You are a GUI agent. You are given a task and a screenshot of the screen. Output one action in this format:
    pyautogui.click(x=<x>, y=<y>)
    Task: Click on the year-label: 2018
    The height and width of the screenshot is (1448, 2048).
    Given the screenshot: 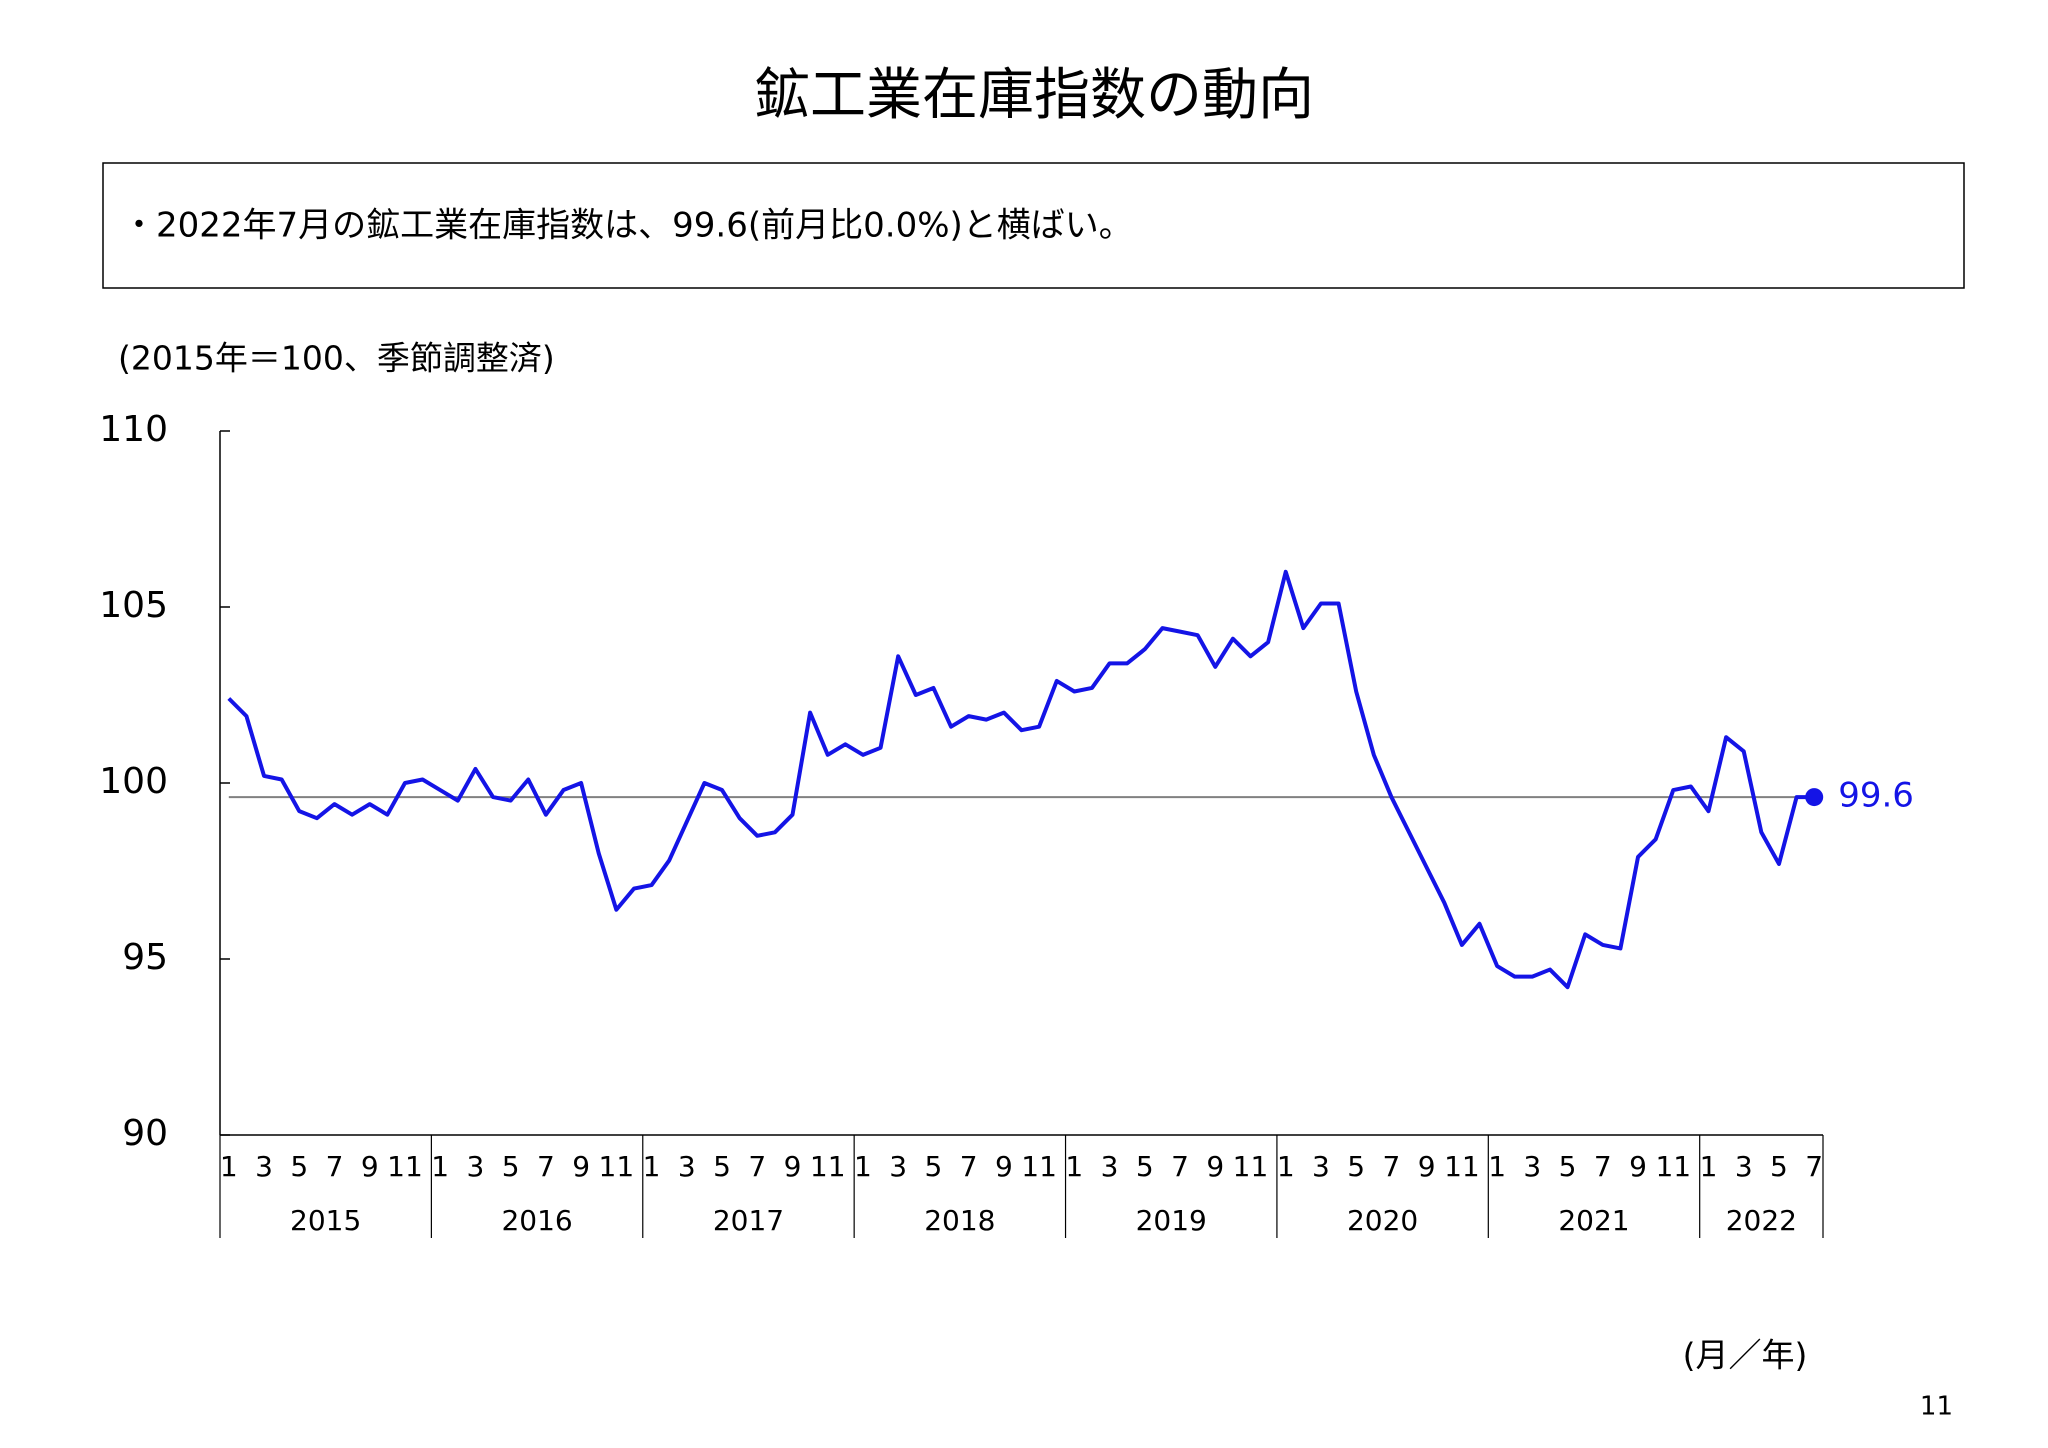 What is the action you would take?
    pyautogui.click(x=959, y=1220)
    